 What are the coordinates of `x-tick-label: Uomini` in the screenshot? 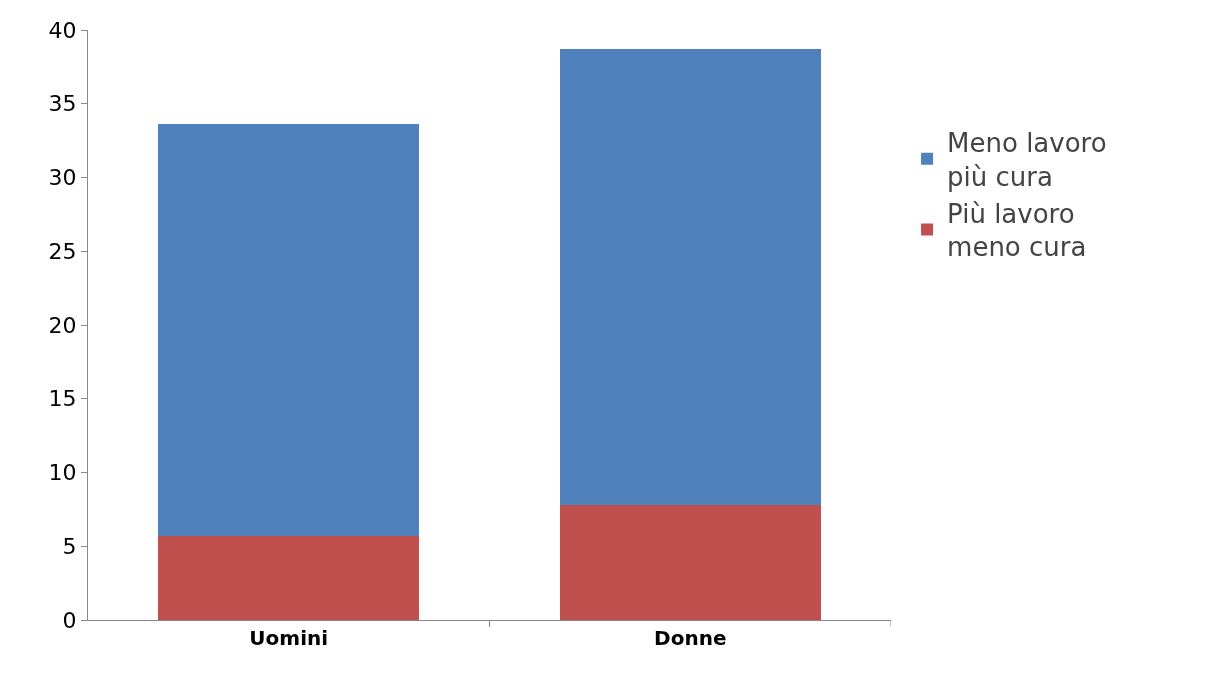 It's located at (289, 638).